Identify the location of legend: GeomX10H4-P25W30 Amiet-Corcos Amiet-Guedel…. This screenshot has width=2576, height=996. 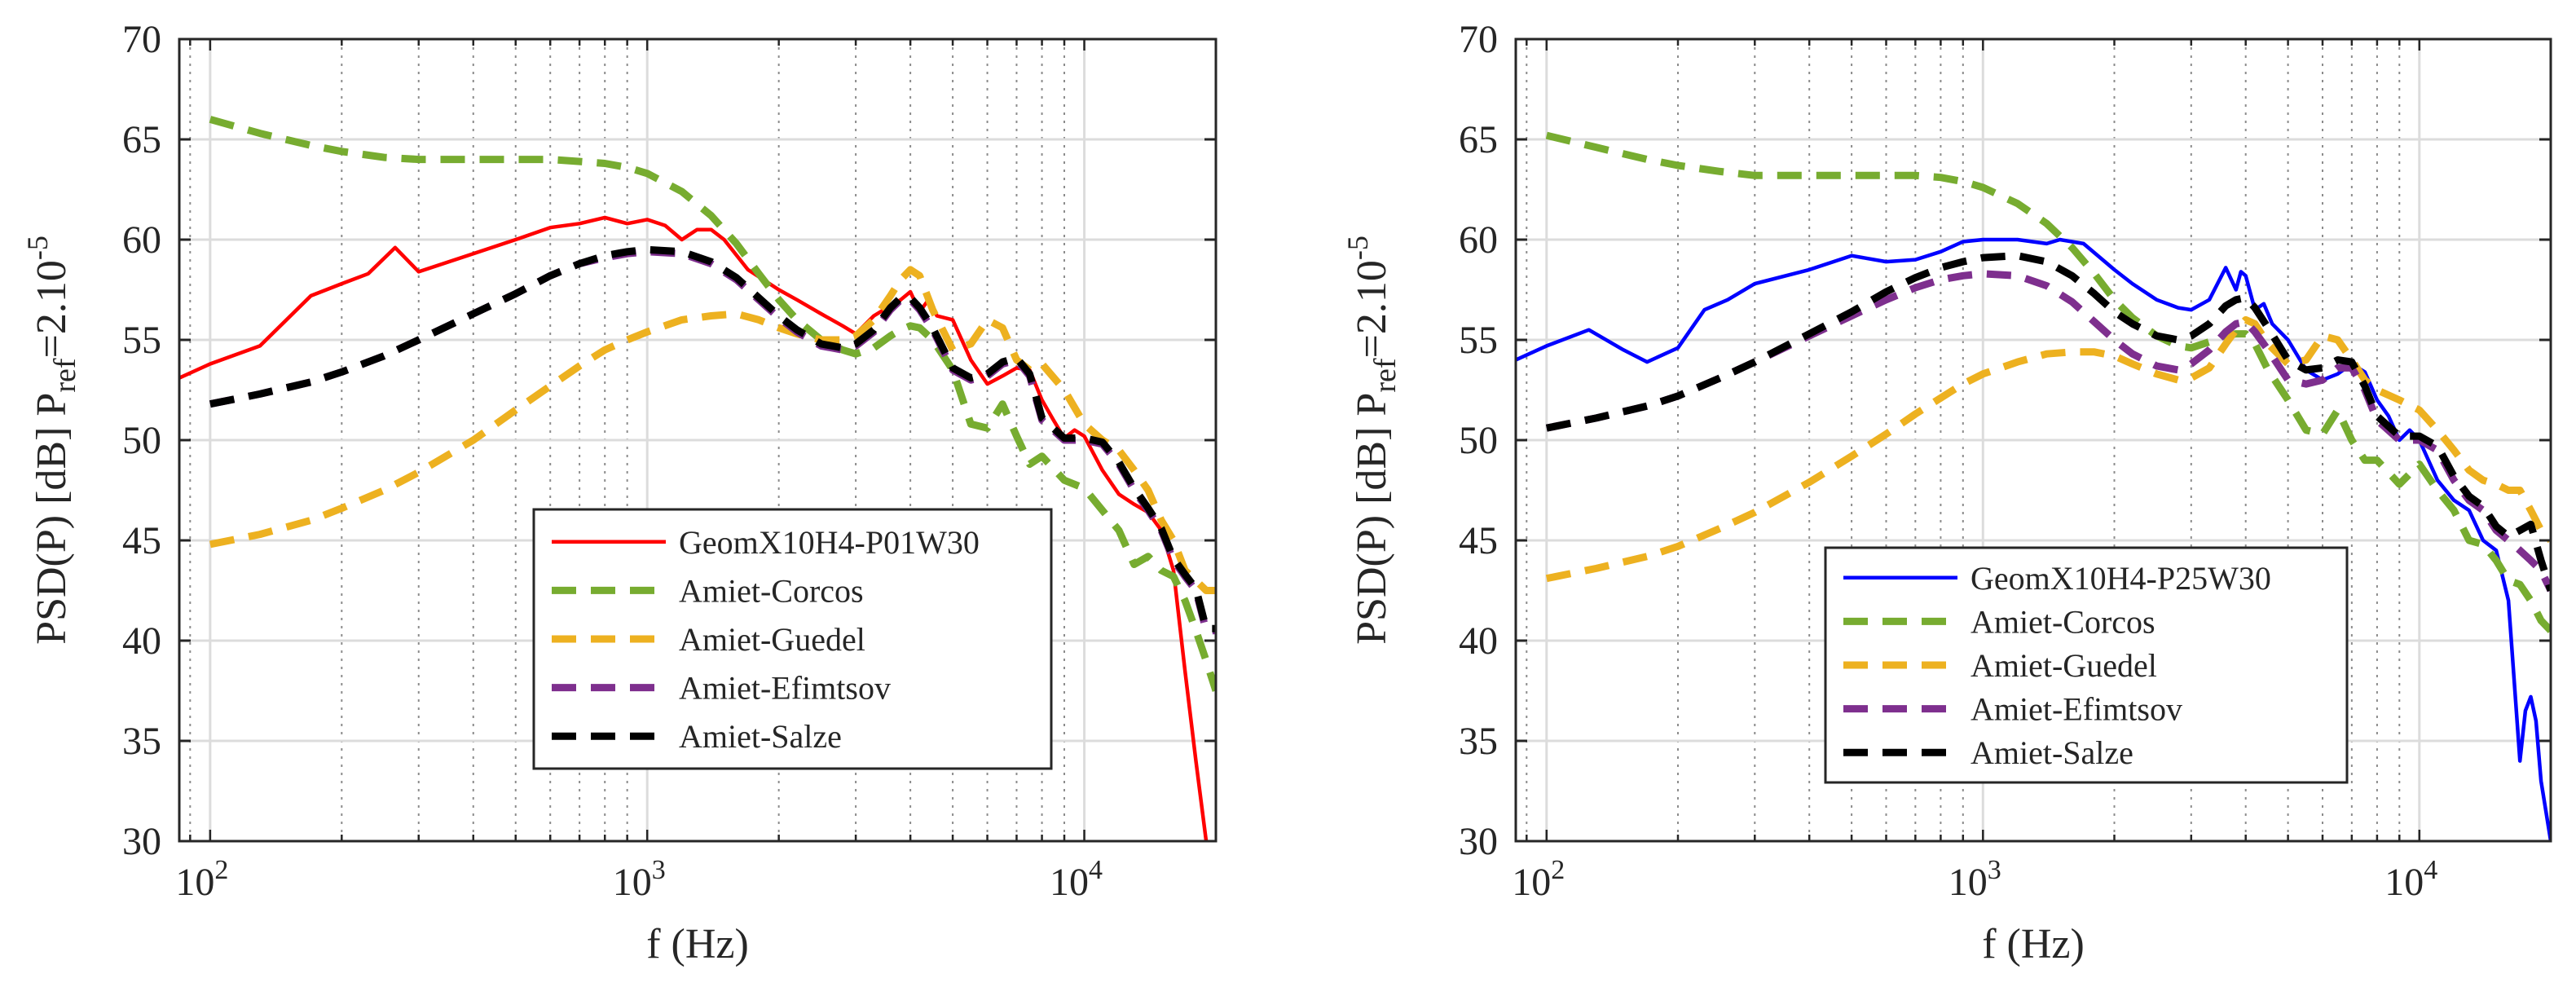
(2086, 665).